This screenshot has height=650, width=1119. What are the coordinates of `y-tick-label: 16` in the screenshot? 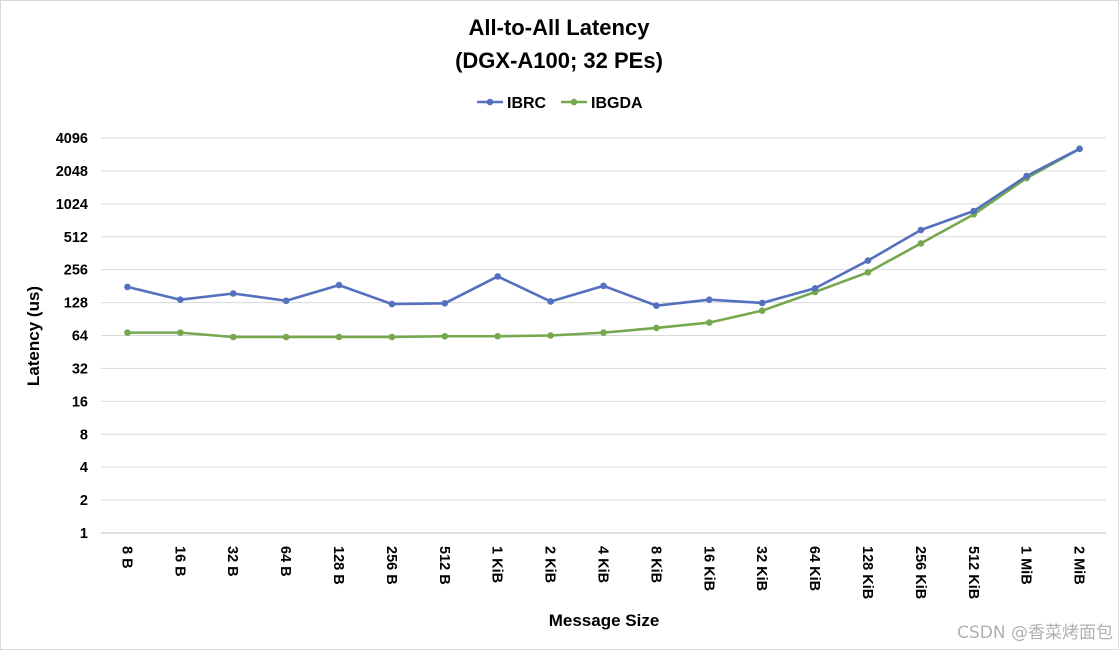 It's located at (80, 402).